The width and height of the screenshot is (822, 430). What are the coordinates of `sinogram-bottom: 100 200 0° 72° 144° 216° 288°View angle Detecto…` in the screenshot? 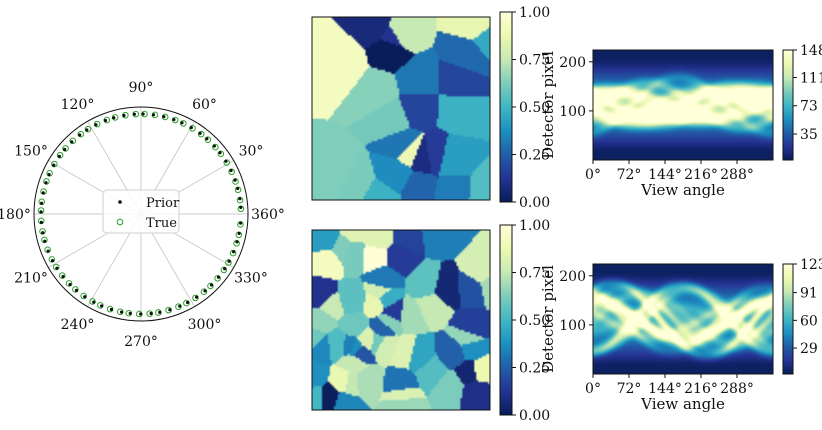 It's located at (656, 338).